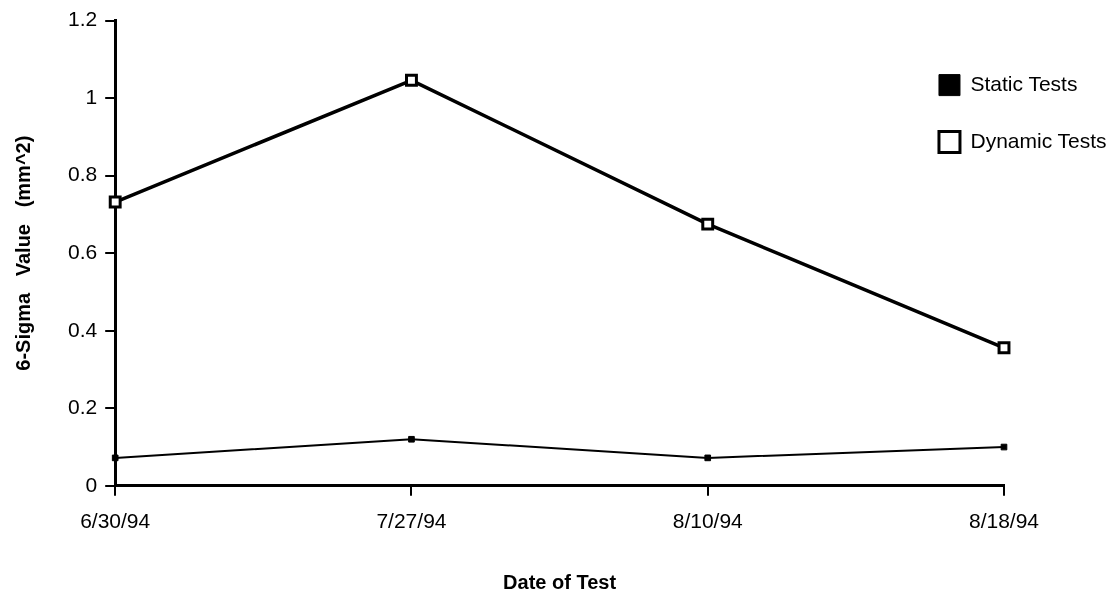 Image resolution: width=1119 pixels, height=607 pixels. I want to click on y-axis-title: 6-Sigma Value (mm^2), so click(22, 253).